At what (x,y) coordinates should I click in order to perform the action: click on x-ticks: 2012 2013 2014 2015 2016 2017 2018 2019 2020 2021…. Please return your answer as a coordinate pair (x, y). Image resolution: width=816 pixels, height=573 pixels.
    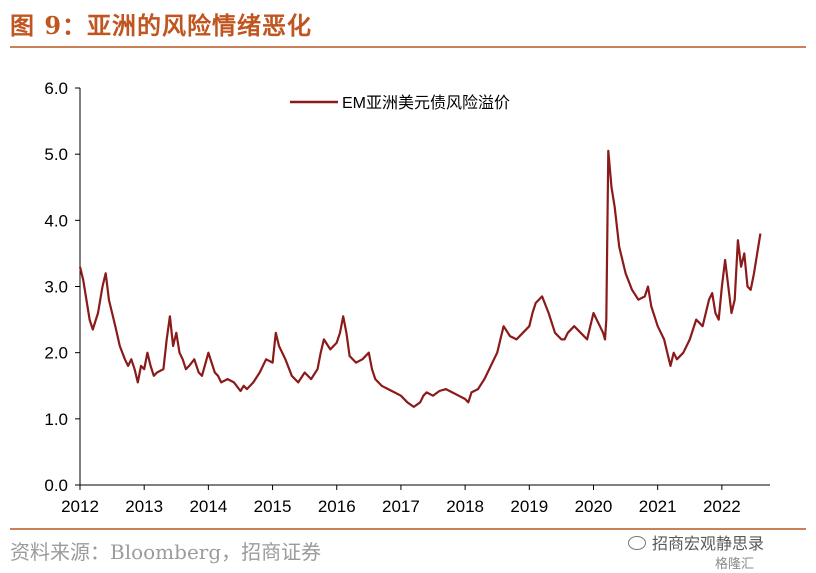
    Looking at the image, I should click on (401, 500).